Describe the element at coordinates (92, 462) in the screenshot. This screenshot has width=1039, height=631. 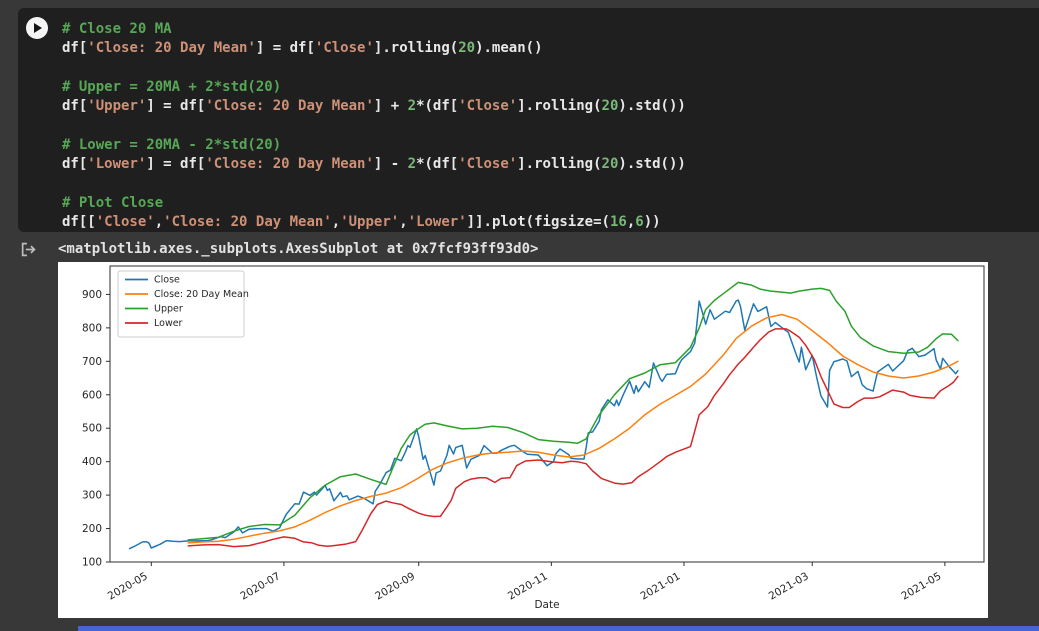
I see `y-tick-label: 400` at that location.